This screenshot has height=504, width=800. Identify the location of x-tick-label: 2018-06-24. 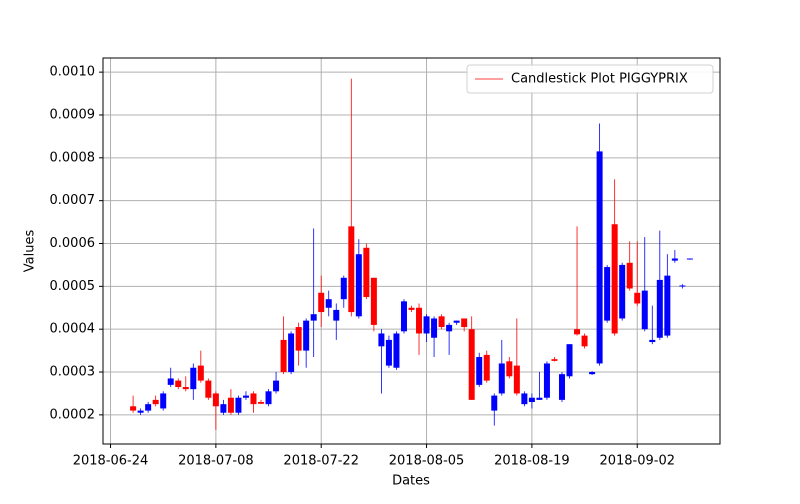
(111, 461).